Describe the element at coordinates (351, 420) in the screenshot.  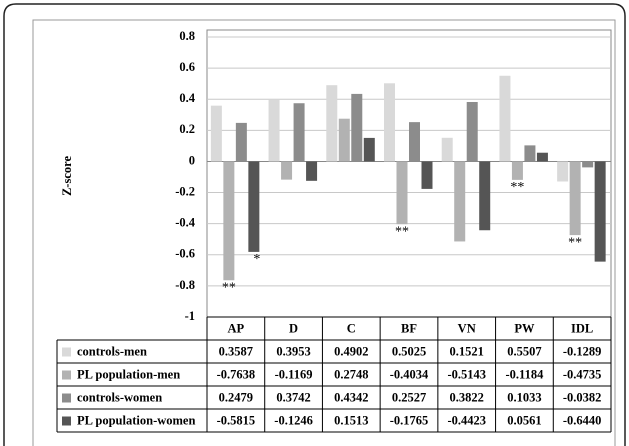
I see `table-value: 0.1513` at that location.